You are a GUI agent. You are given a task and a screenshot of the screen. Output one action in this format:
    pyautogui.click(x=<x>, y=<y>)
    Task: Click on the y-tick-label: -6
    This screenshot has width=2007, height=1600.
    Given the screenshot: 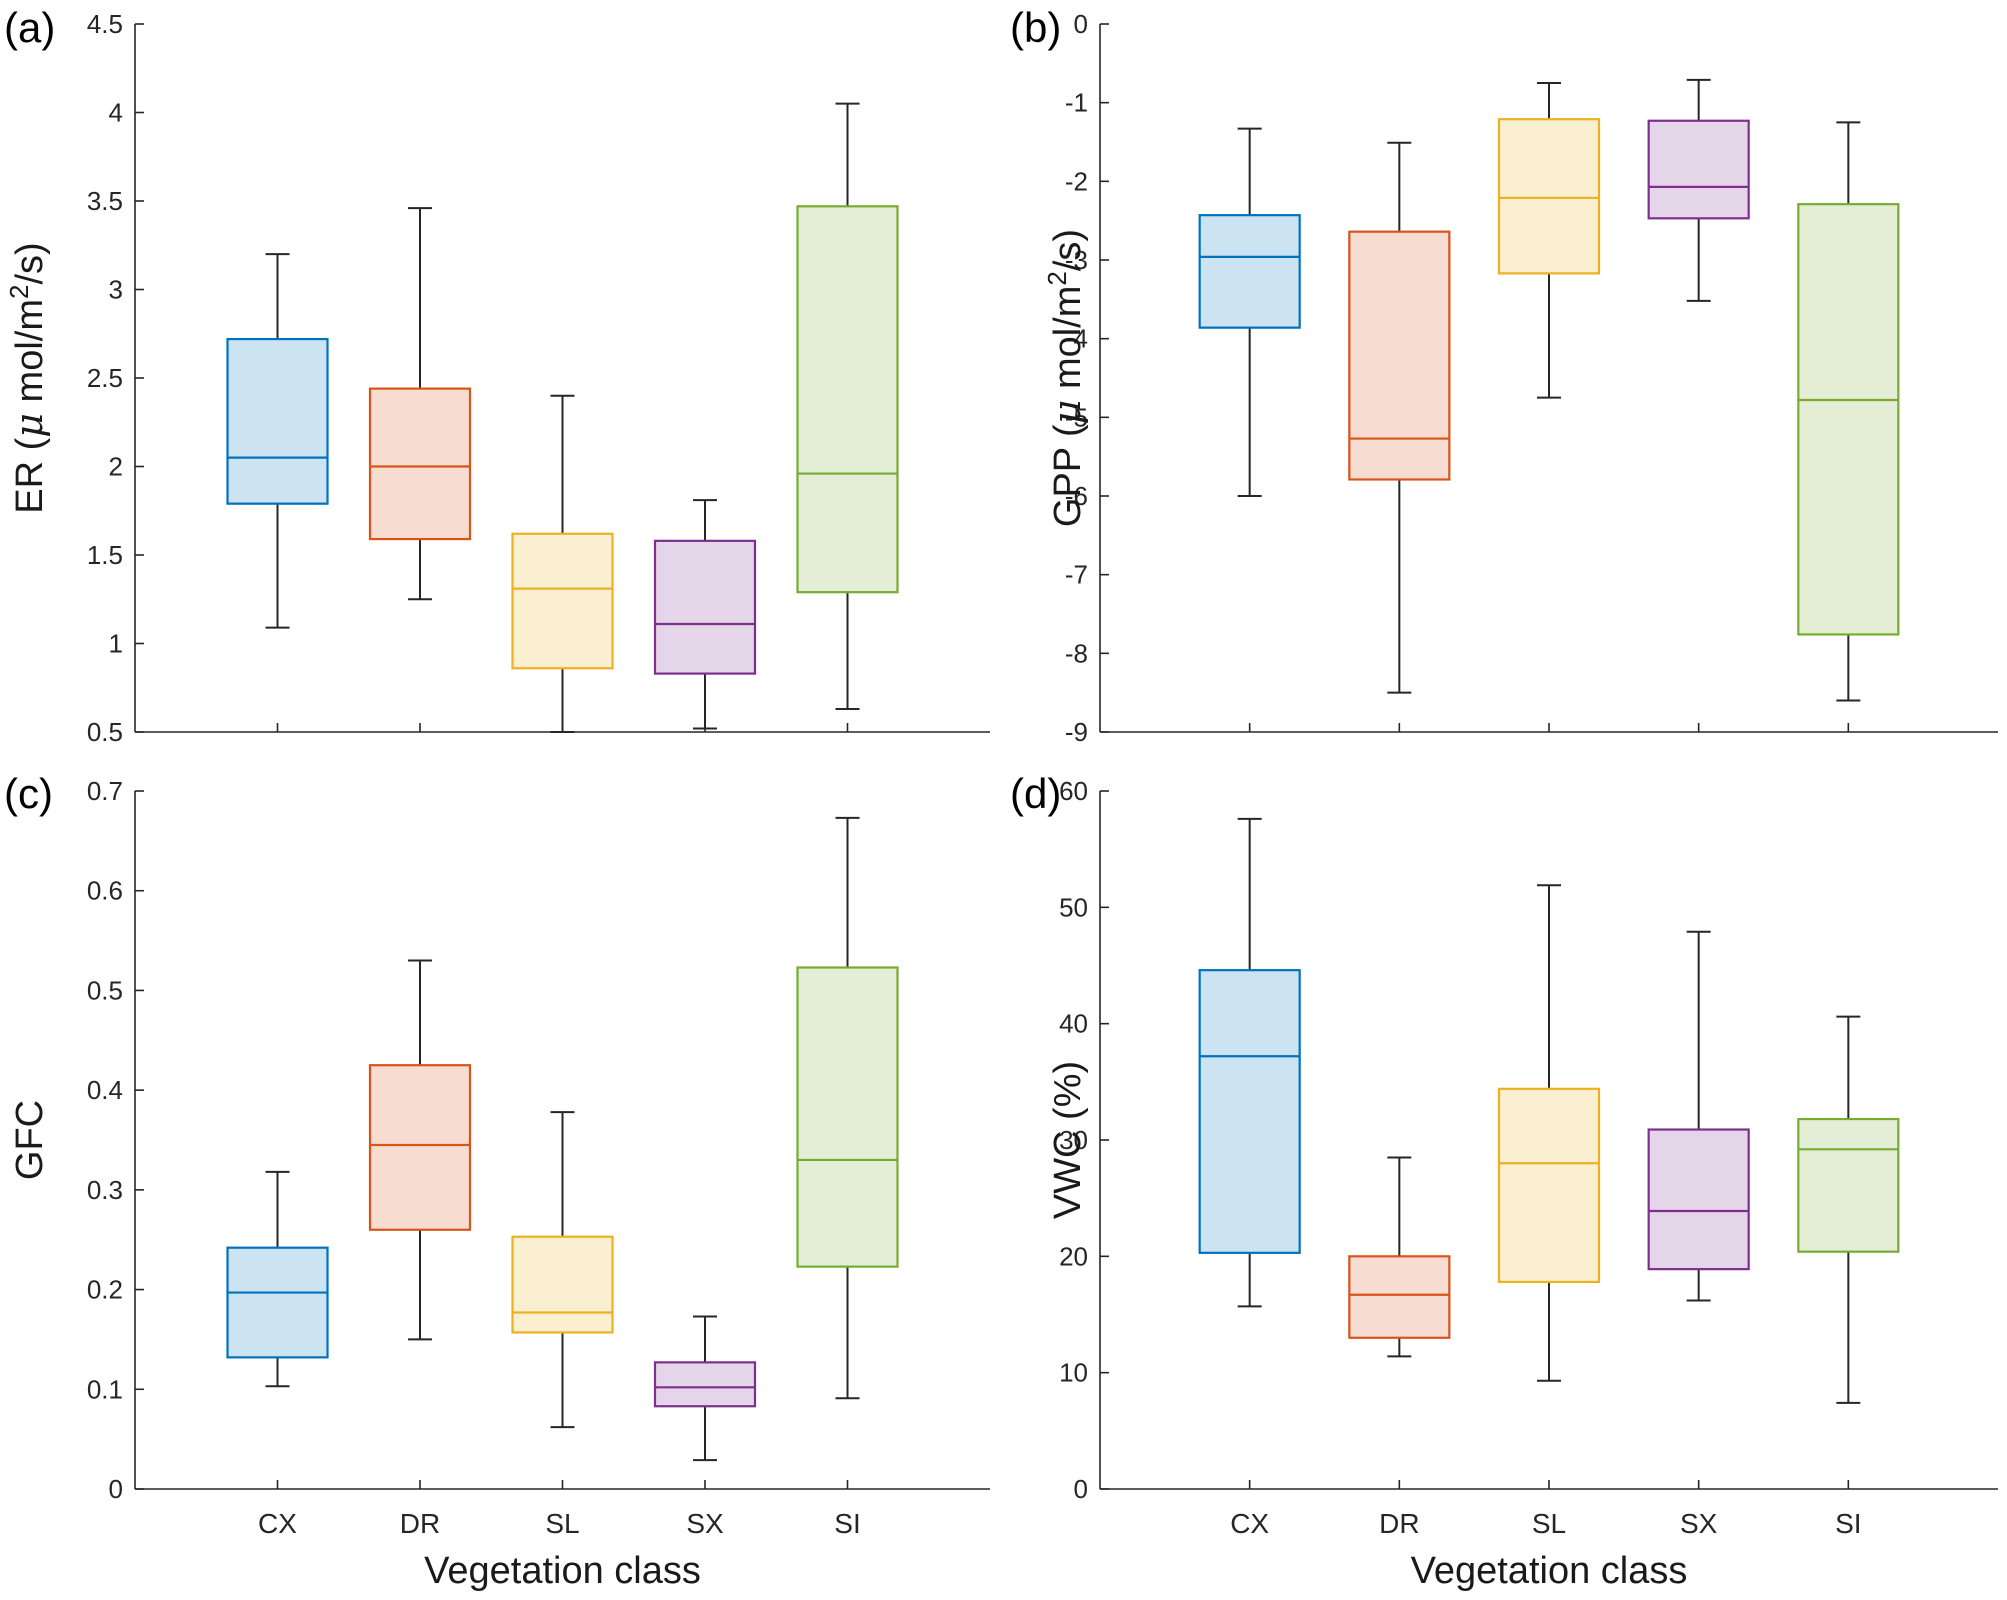 What is the action you would take?
    pyautogui.click(x=1076, y=496)
    